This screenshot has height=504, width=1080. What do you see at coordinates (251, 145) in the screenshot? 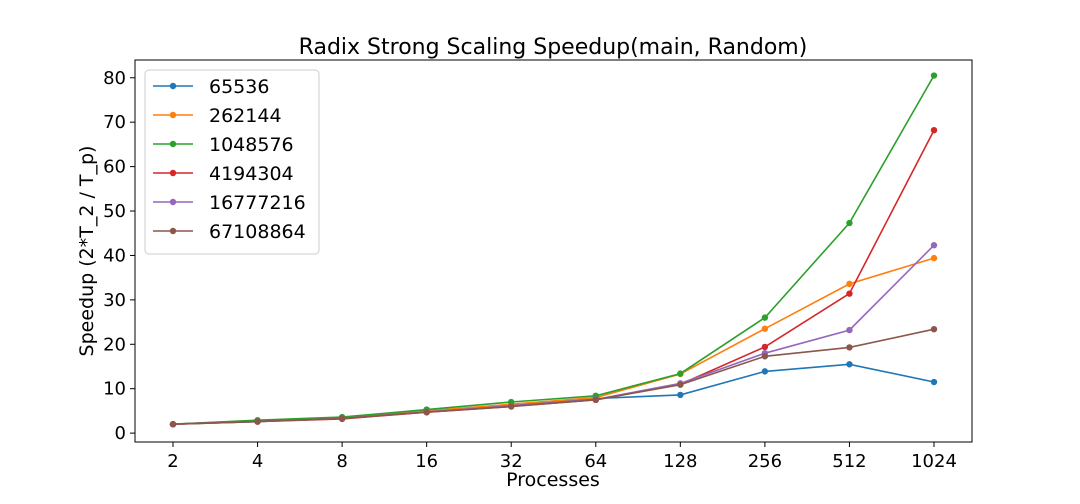
I see `legend-entry-label: 1048576` at bounding box center [251, 145].